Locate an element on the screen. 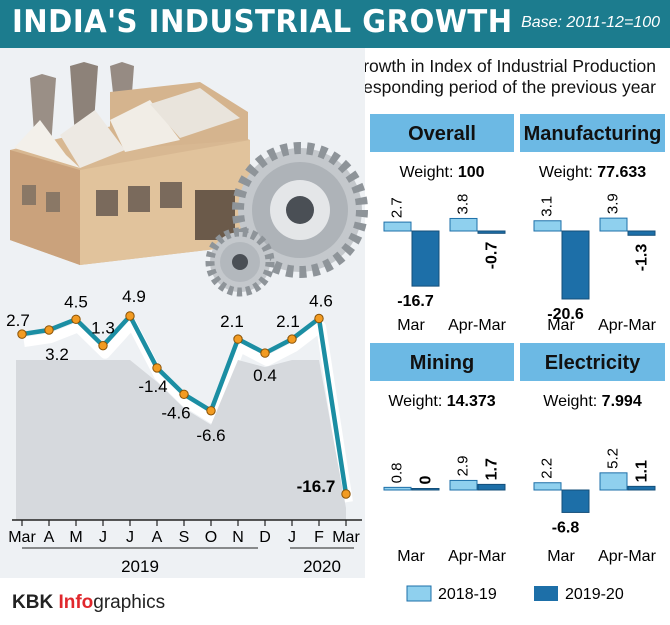 Image resolution: width=670 pixels, height=625 pixels. line-value-label-5: -1.4 is located at coordinates (152, 386).